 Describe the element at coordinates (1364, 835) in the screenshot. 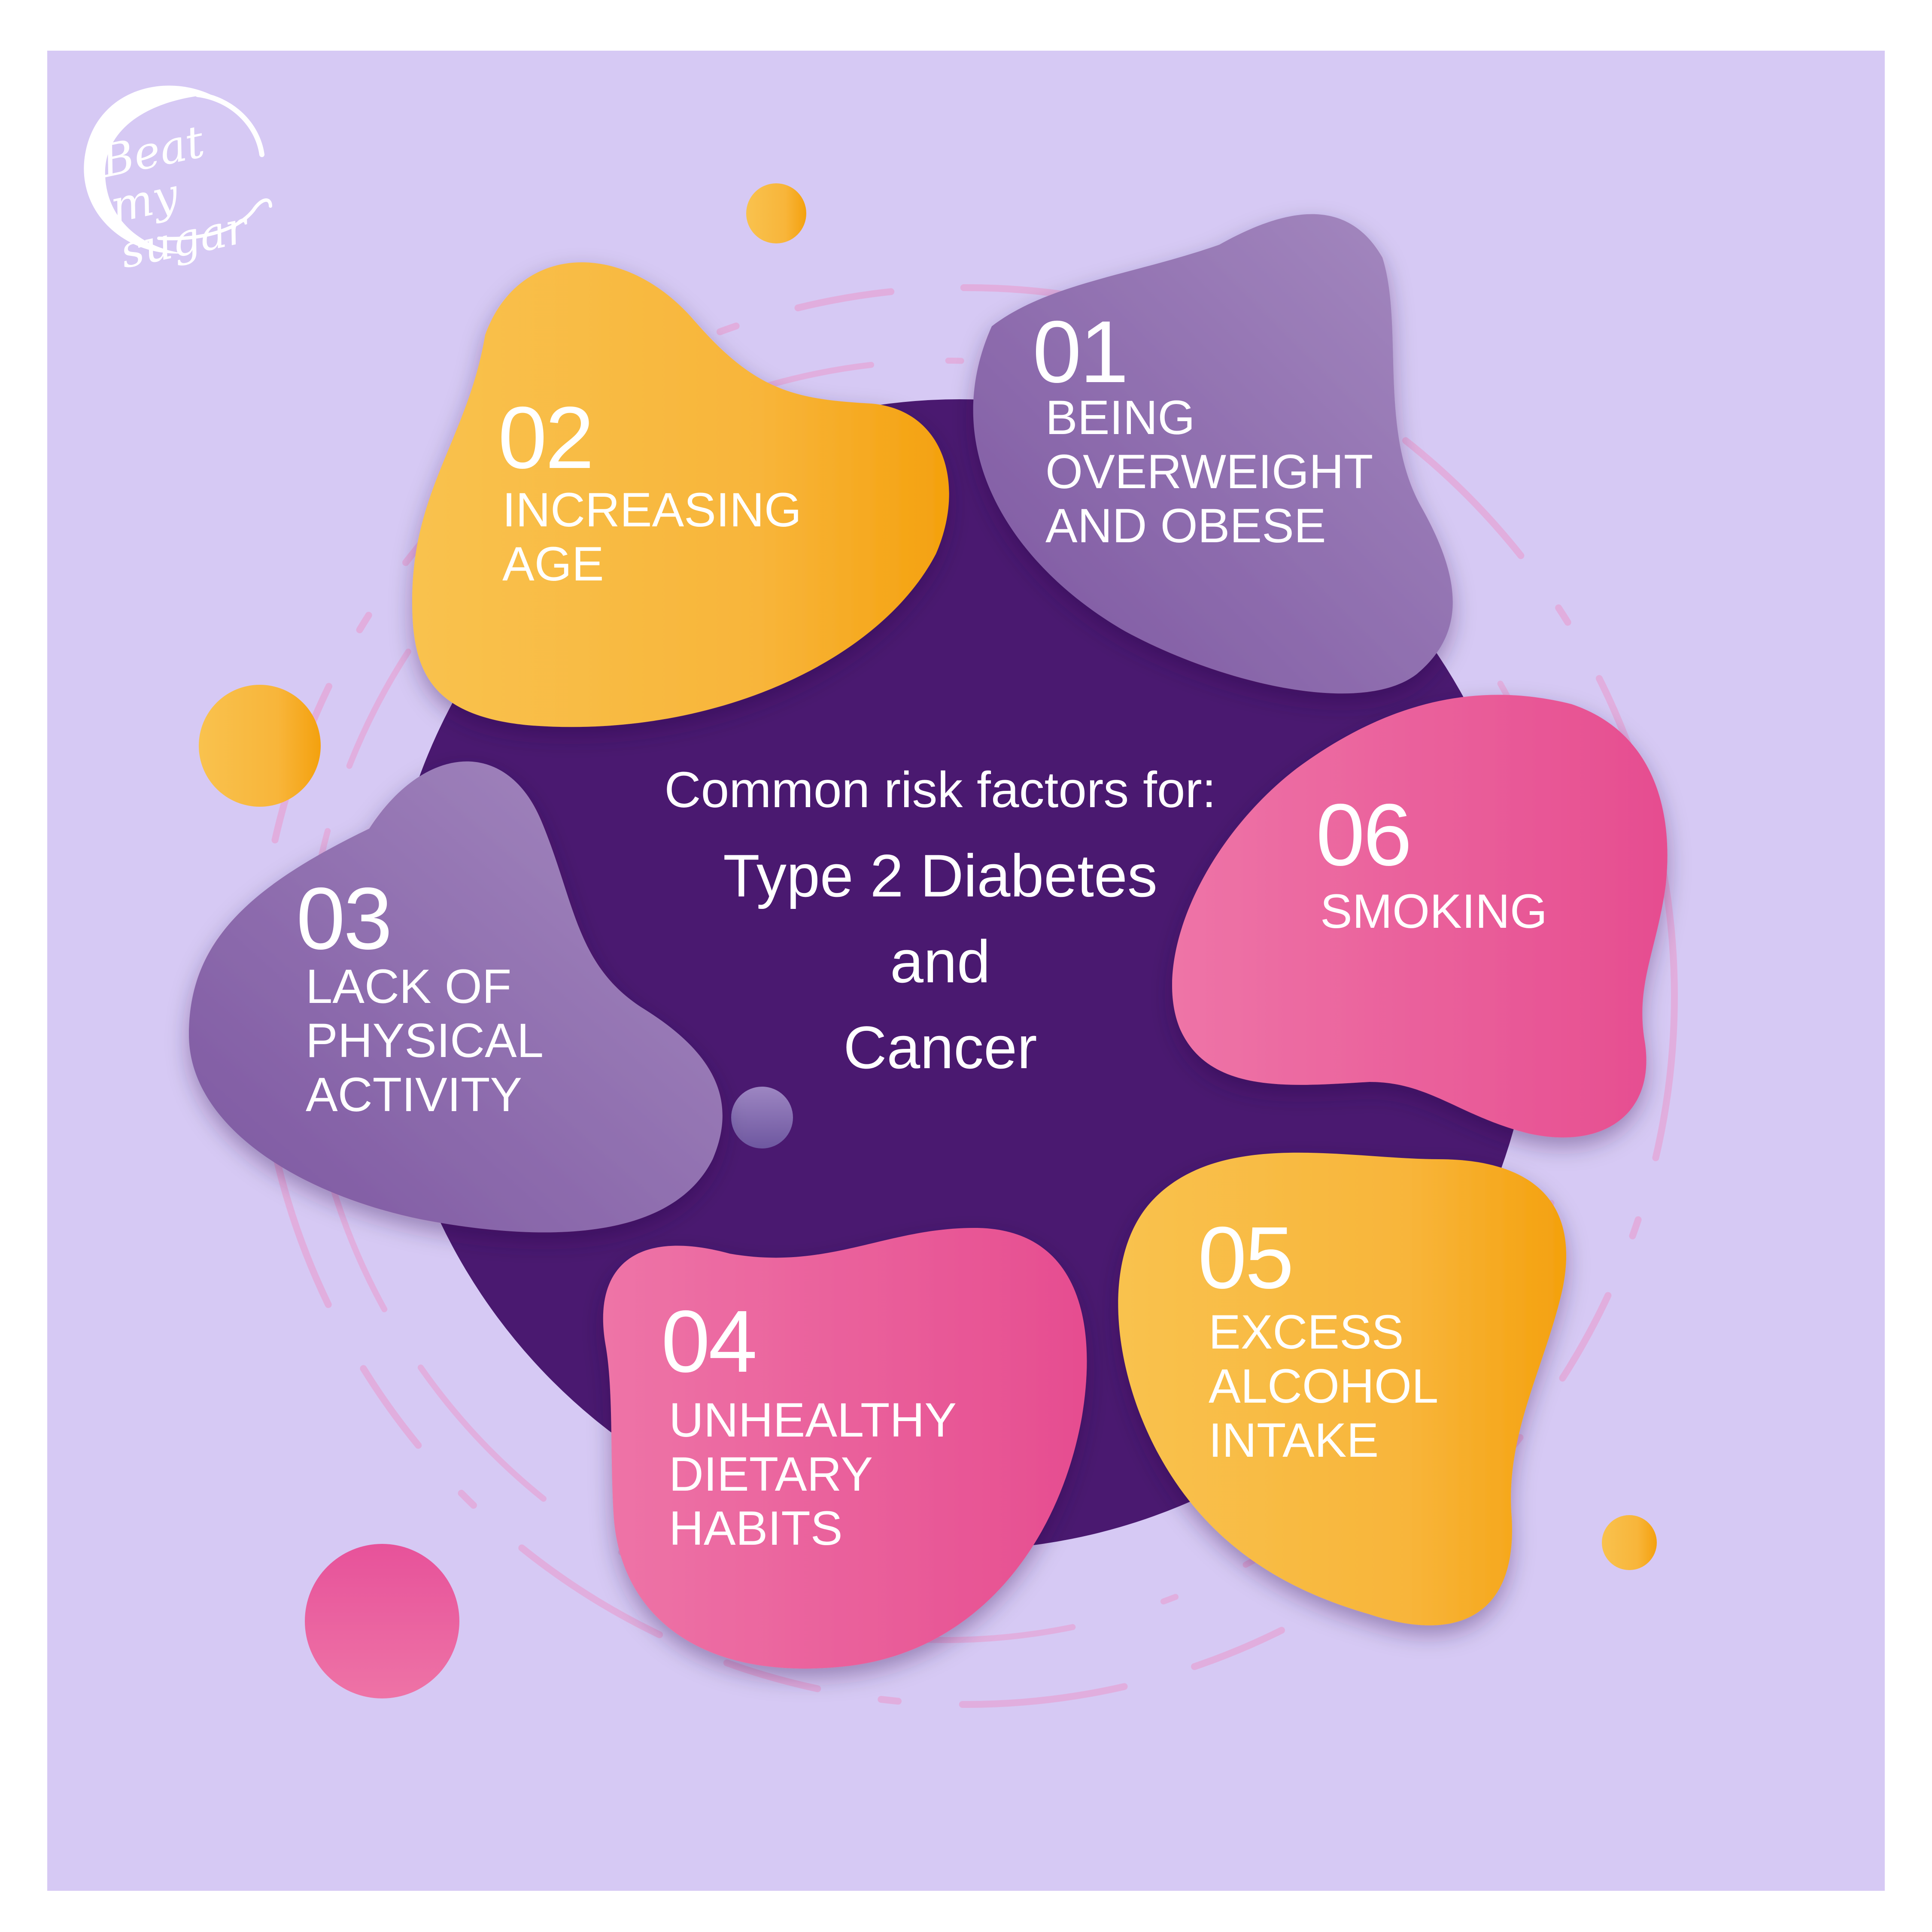

I see `factor-06-number: 06` at that location.